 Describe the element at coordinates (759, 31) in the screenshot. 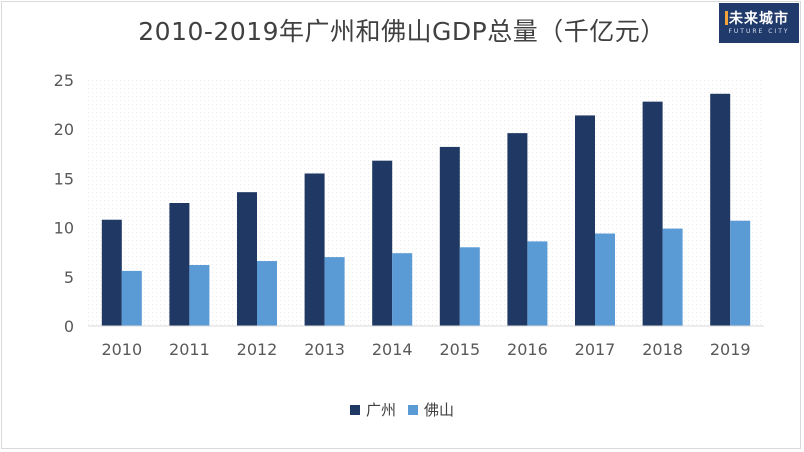

I see `logo-subtext: FUTURE CITY` at that location.